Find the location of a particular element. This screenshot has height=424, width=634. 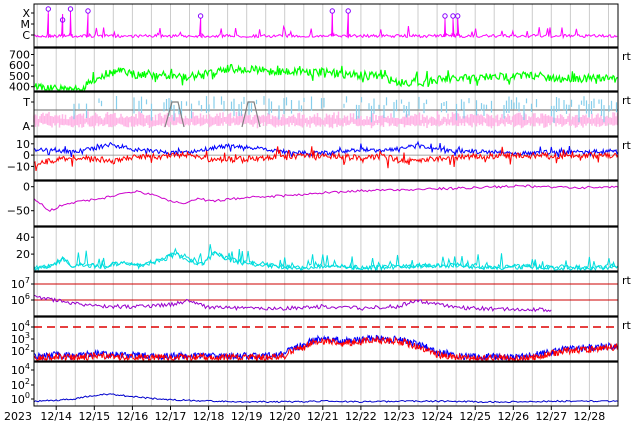

bottom-flux-line is located at coordinates (326, 398).